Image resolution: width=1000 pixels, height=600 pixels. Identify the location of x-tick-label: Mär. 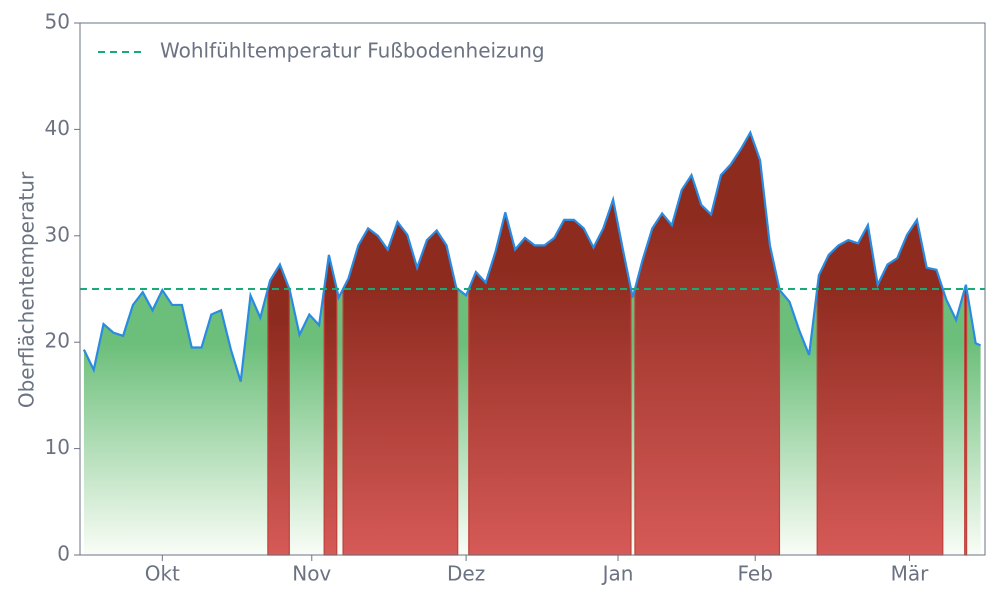
(910, 574).